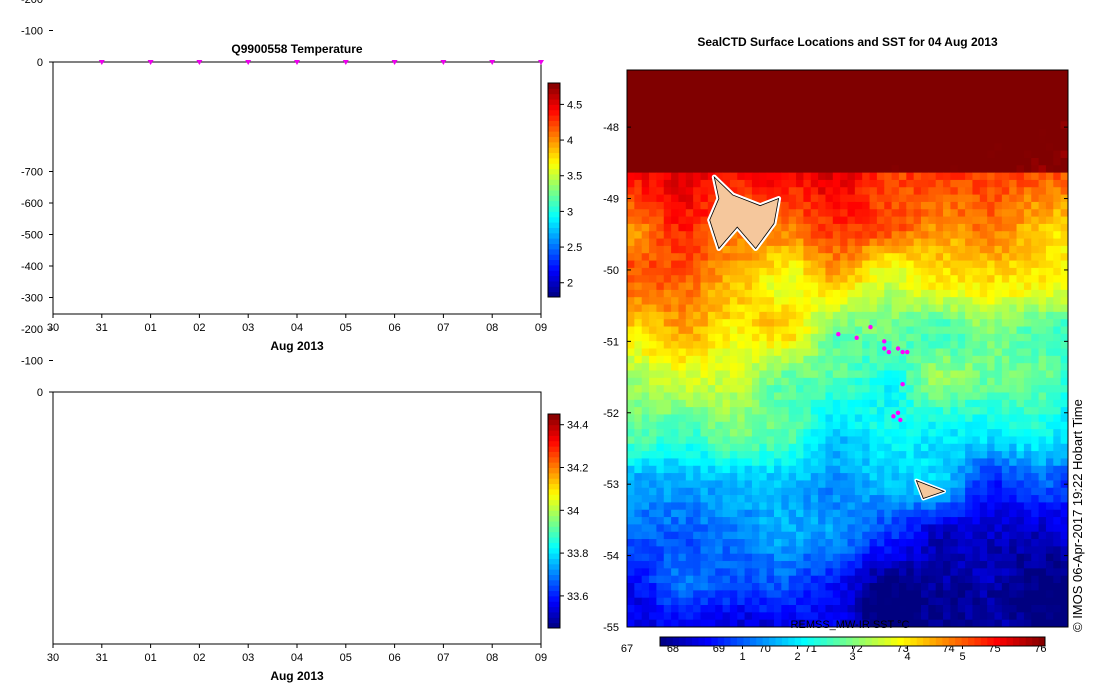 The height and width of the screenshot is (700, 1099). Describe the element at coordinates (577, 554) in the screenshot. I see `colorbar-label: 33.8` at that location.